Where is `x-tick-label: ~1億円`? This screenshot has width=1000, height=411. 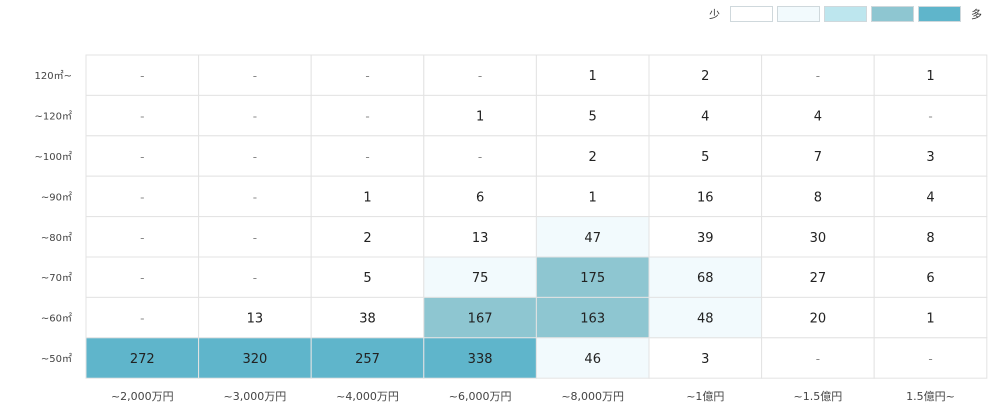 x-tick-label: ~1億円 is located at coordinates (705, 396).